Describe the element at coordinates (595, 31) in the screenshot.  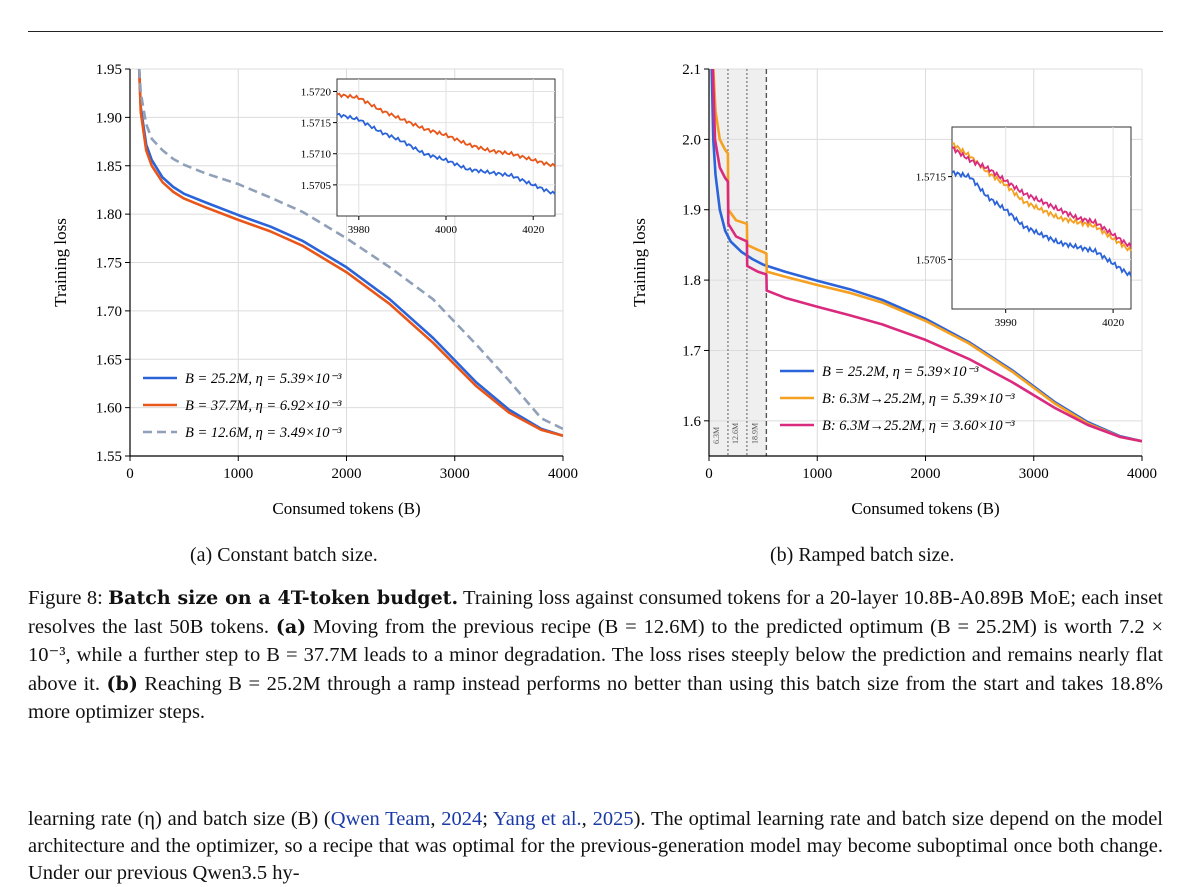
I see `top-rule` at that location.